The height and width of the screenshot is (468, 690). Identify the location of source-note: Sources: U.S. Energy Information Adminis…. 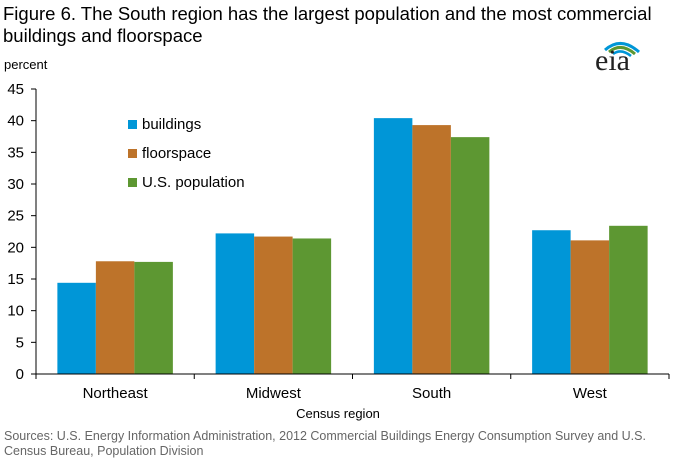
(325, 443).